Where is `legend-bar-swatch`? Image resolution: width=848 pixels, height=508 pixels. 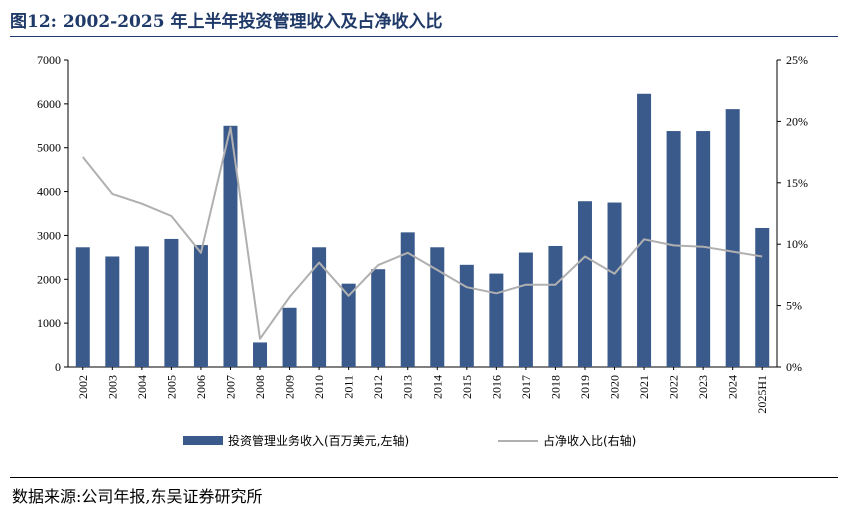 legend-bar-swatch is located at coordinates (203, 440).